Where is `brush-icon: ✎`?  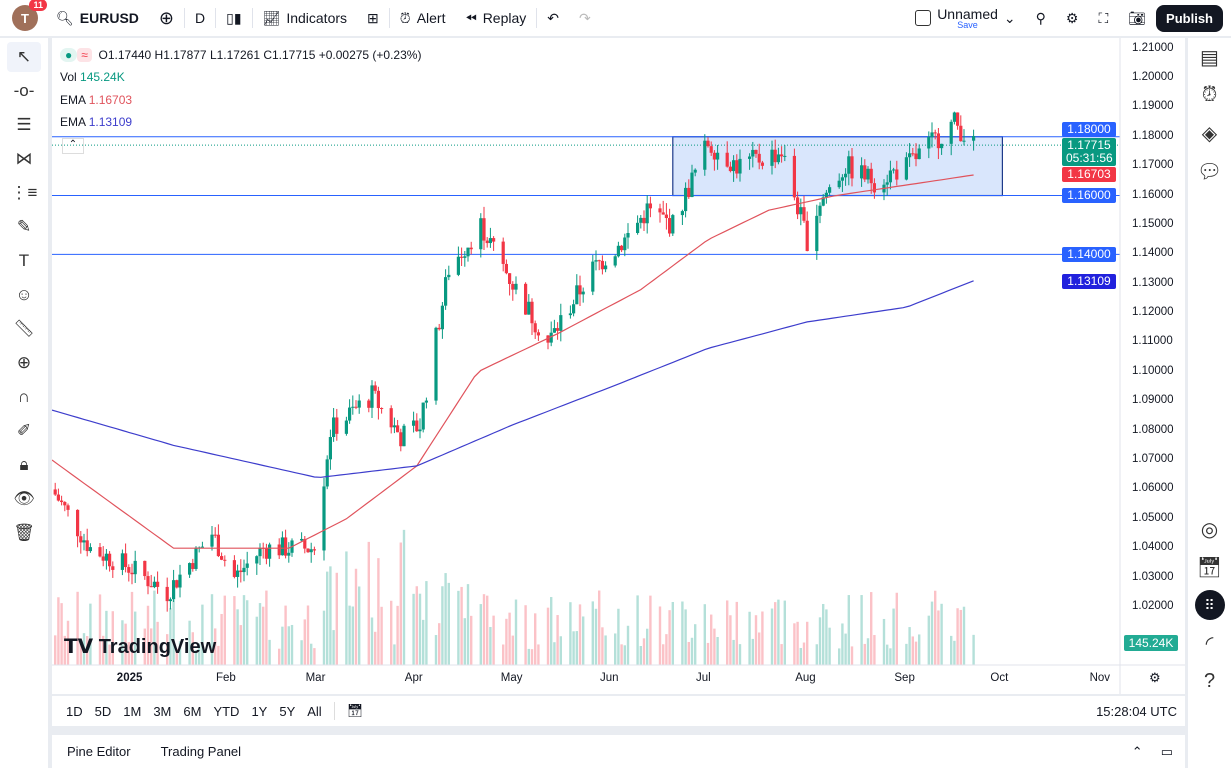
brush-icon: ✎ is located at coordinates (24, 226).